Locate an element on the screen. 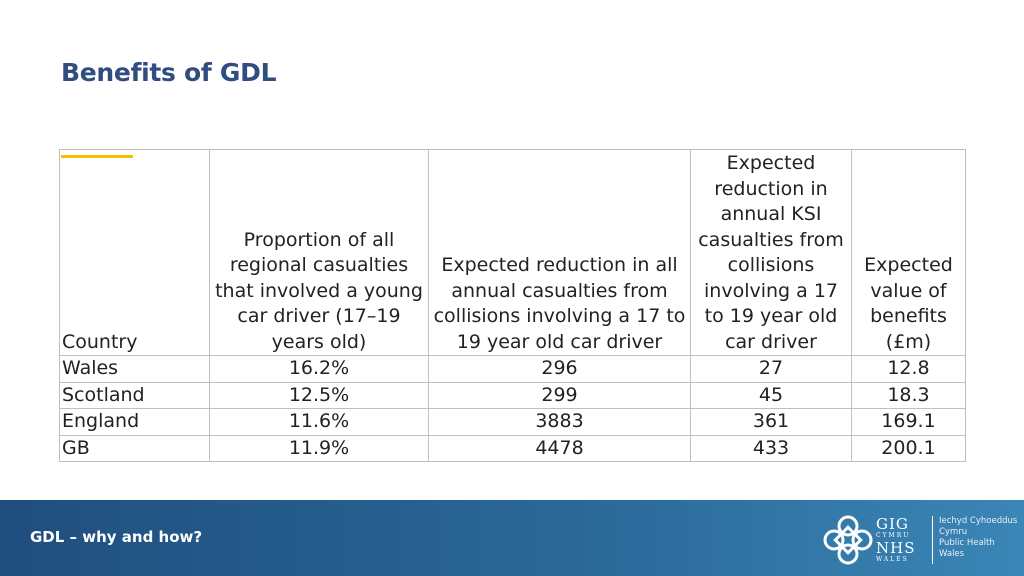 This screenshot has width=1024, height=576. cell-country: GB is located at coordinates (134, 448).